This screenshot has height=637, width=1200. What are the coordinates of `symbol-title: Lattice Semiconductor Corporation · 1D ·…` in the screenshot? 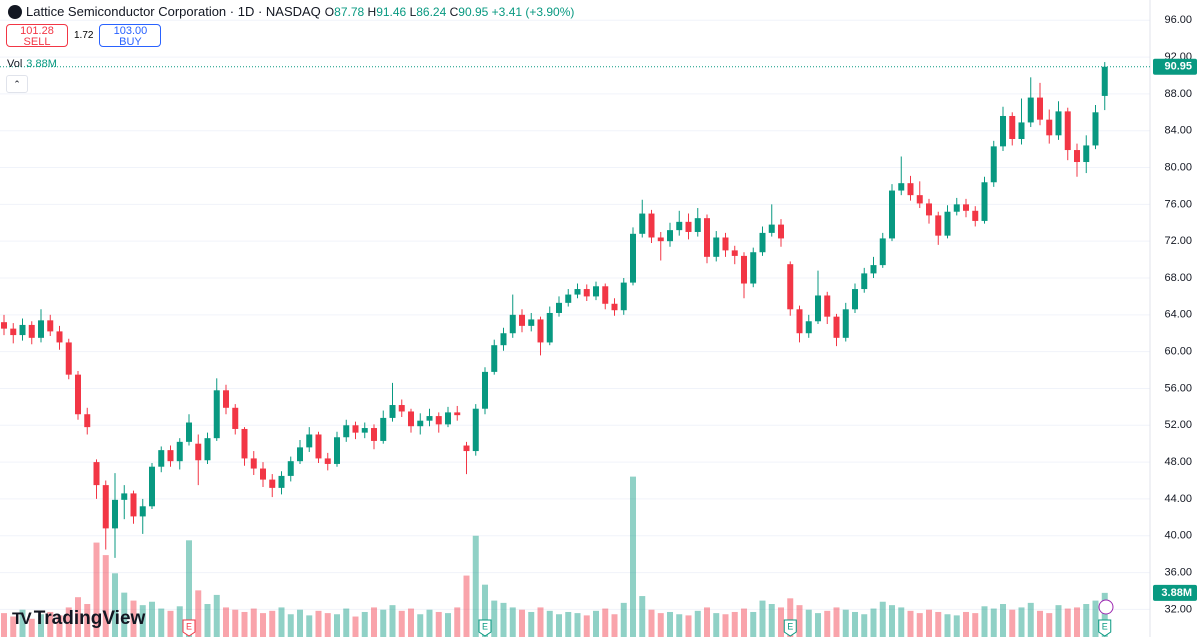 It's located at (173, 11).